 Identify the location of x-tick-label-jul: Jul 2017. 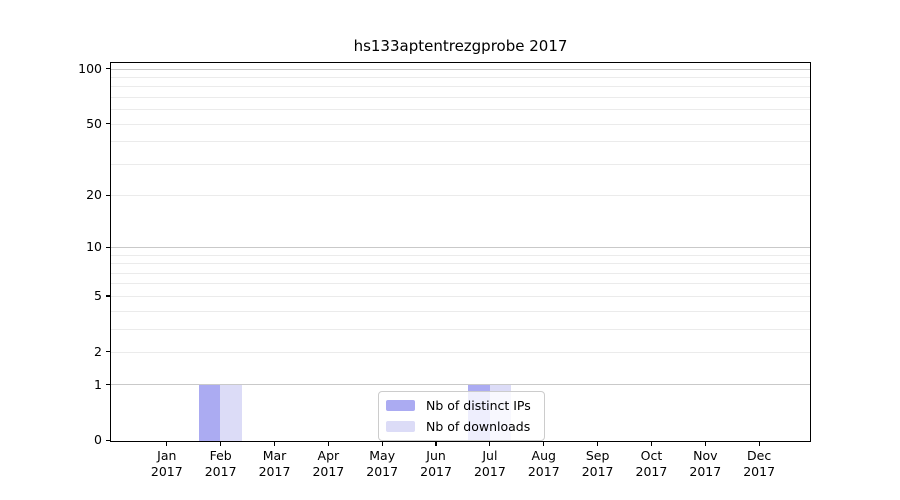
(489, 463).